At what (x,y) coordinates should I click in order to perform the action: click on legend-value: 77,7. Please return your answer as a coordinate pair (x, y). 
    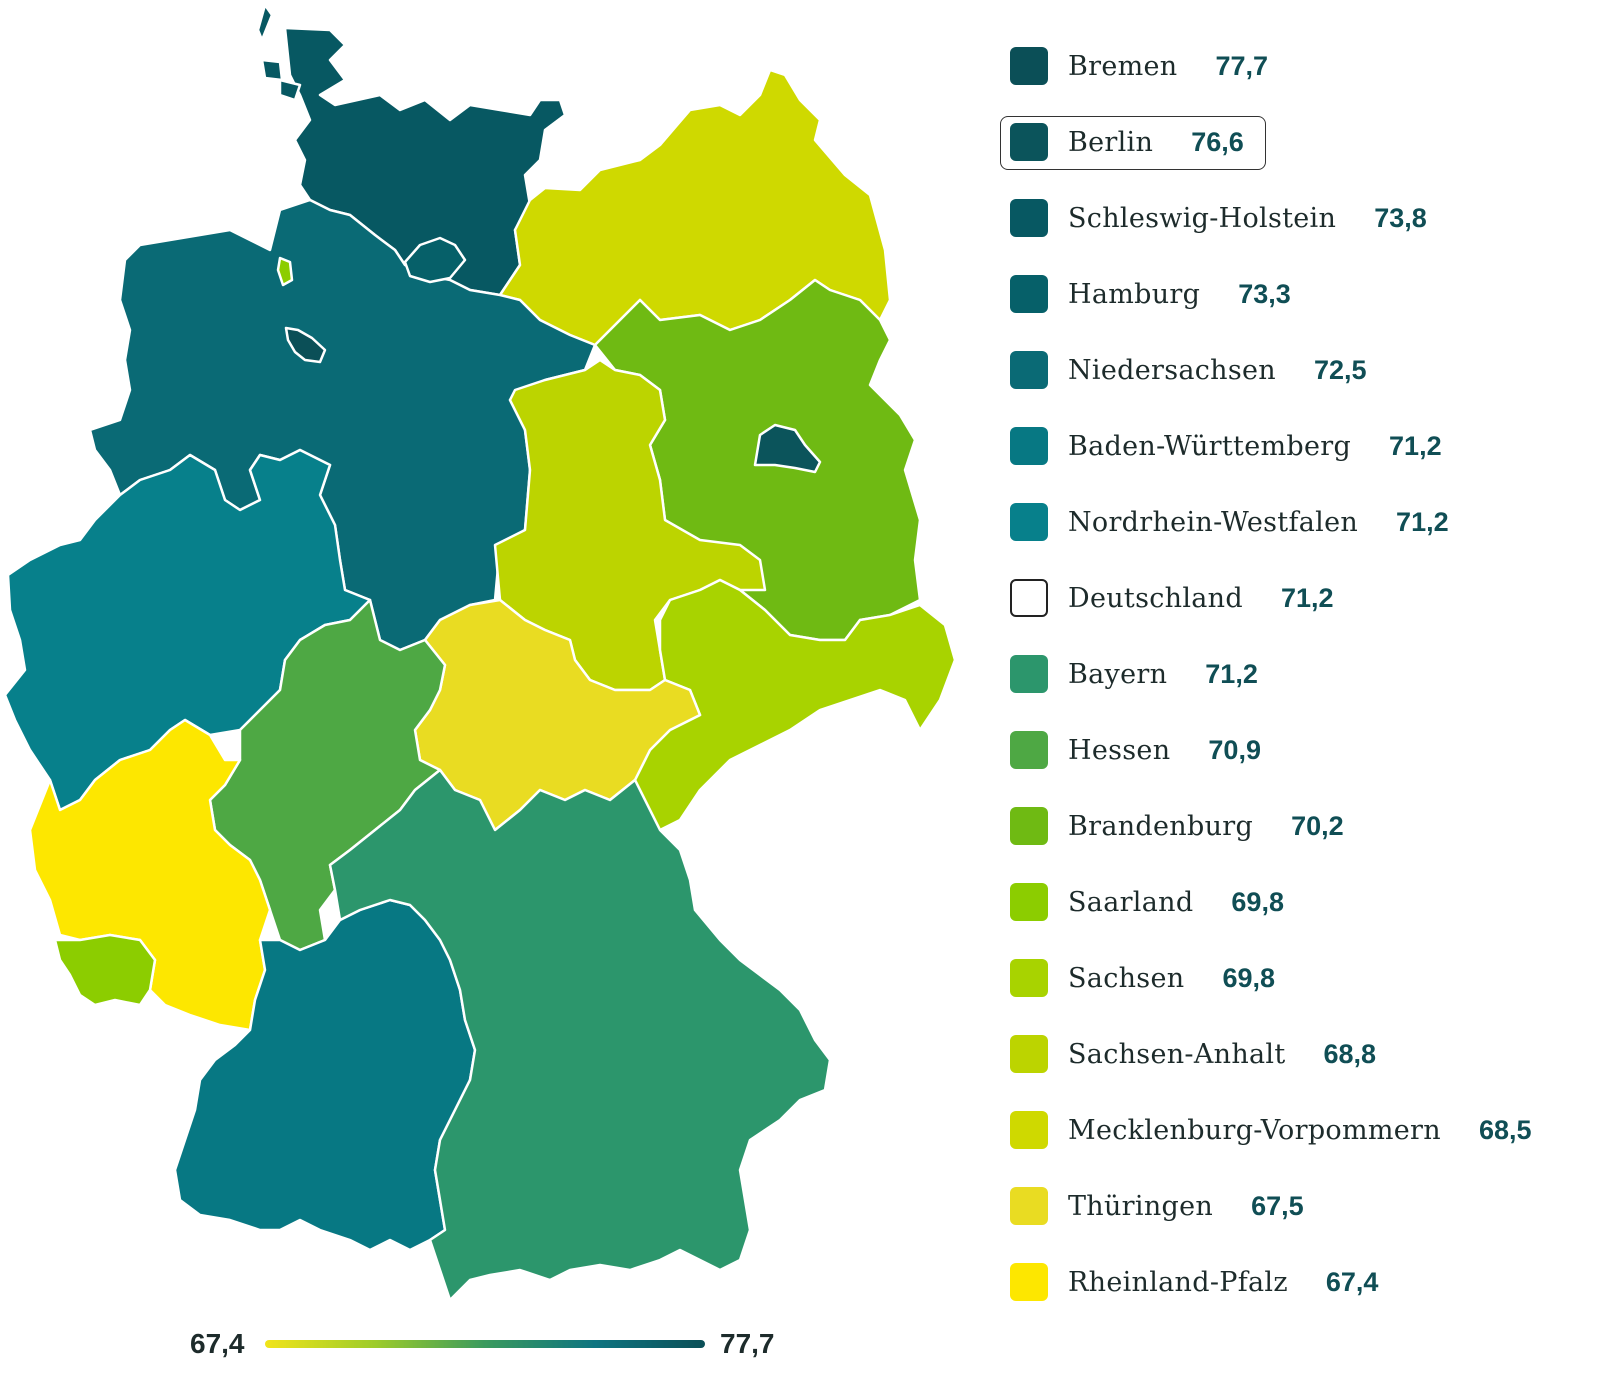
    Looking at the image, I should click on (1242, 65).